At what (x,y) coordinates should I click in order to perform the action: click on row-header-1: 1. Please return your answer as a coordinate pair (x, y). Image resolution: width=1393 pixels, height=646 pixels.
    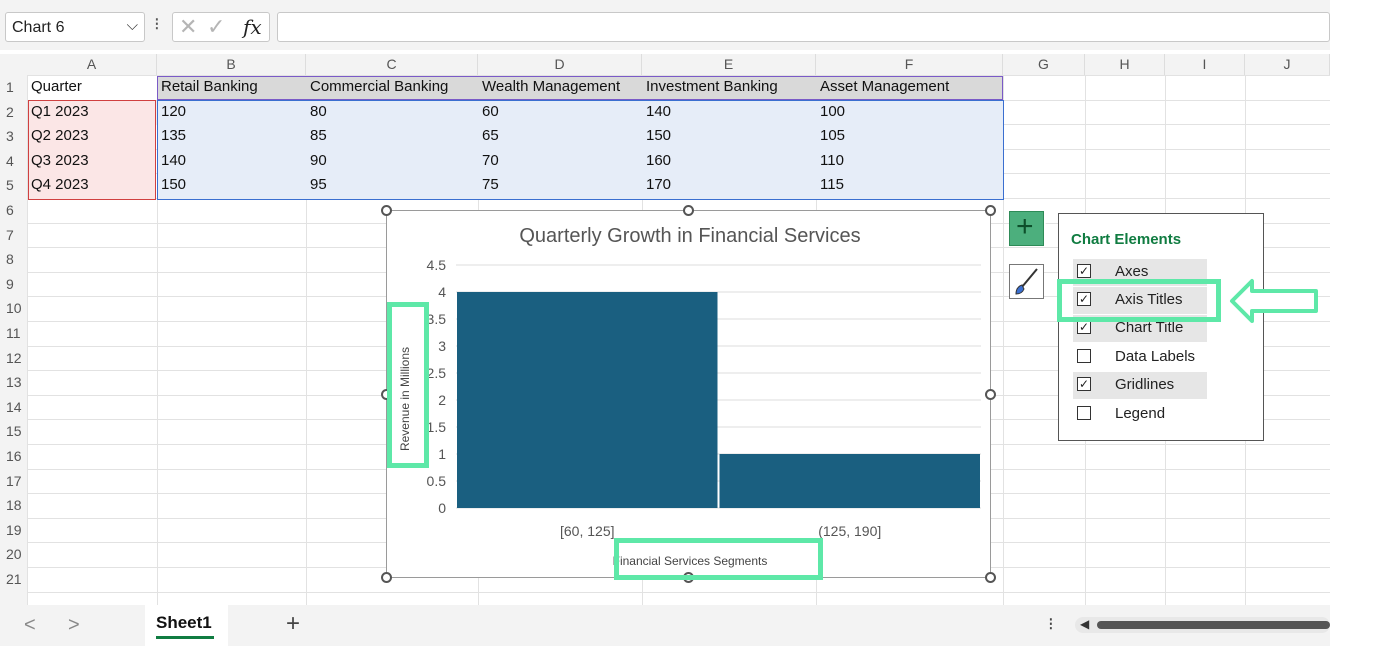
    Looking at the image, I should click on (13, 87).